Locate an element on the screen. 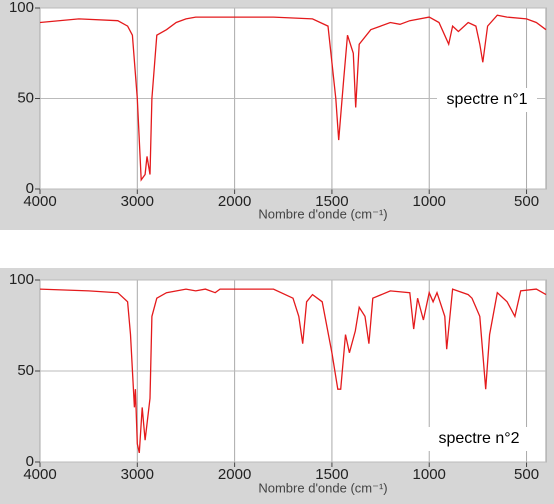  annotation: spectre n°1 is located at coordinates (486, 99).